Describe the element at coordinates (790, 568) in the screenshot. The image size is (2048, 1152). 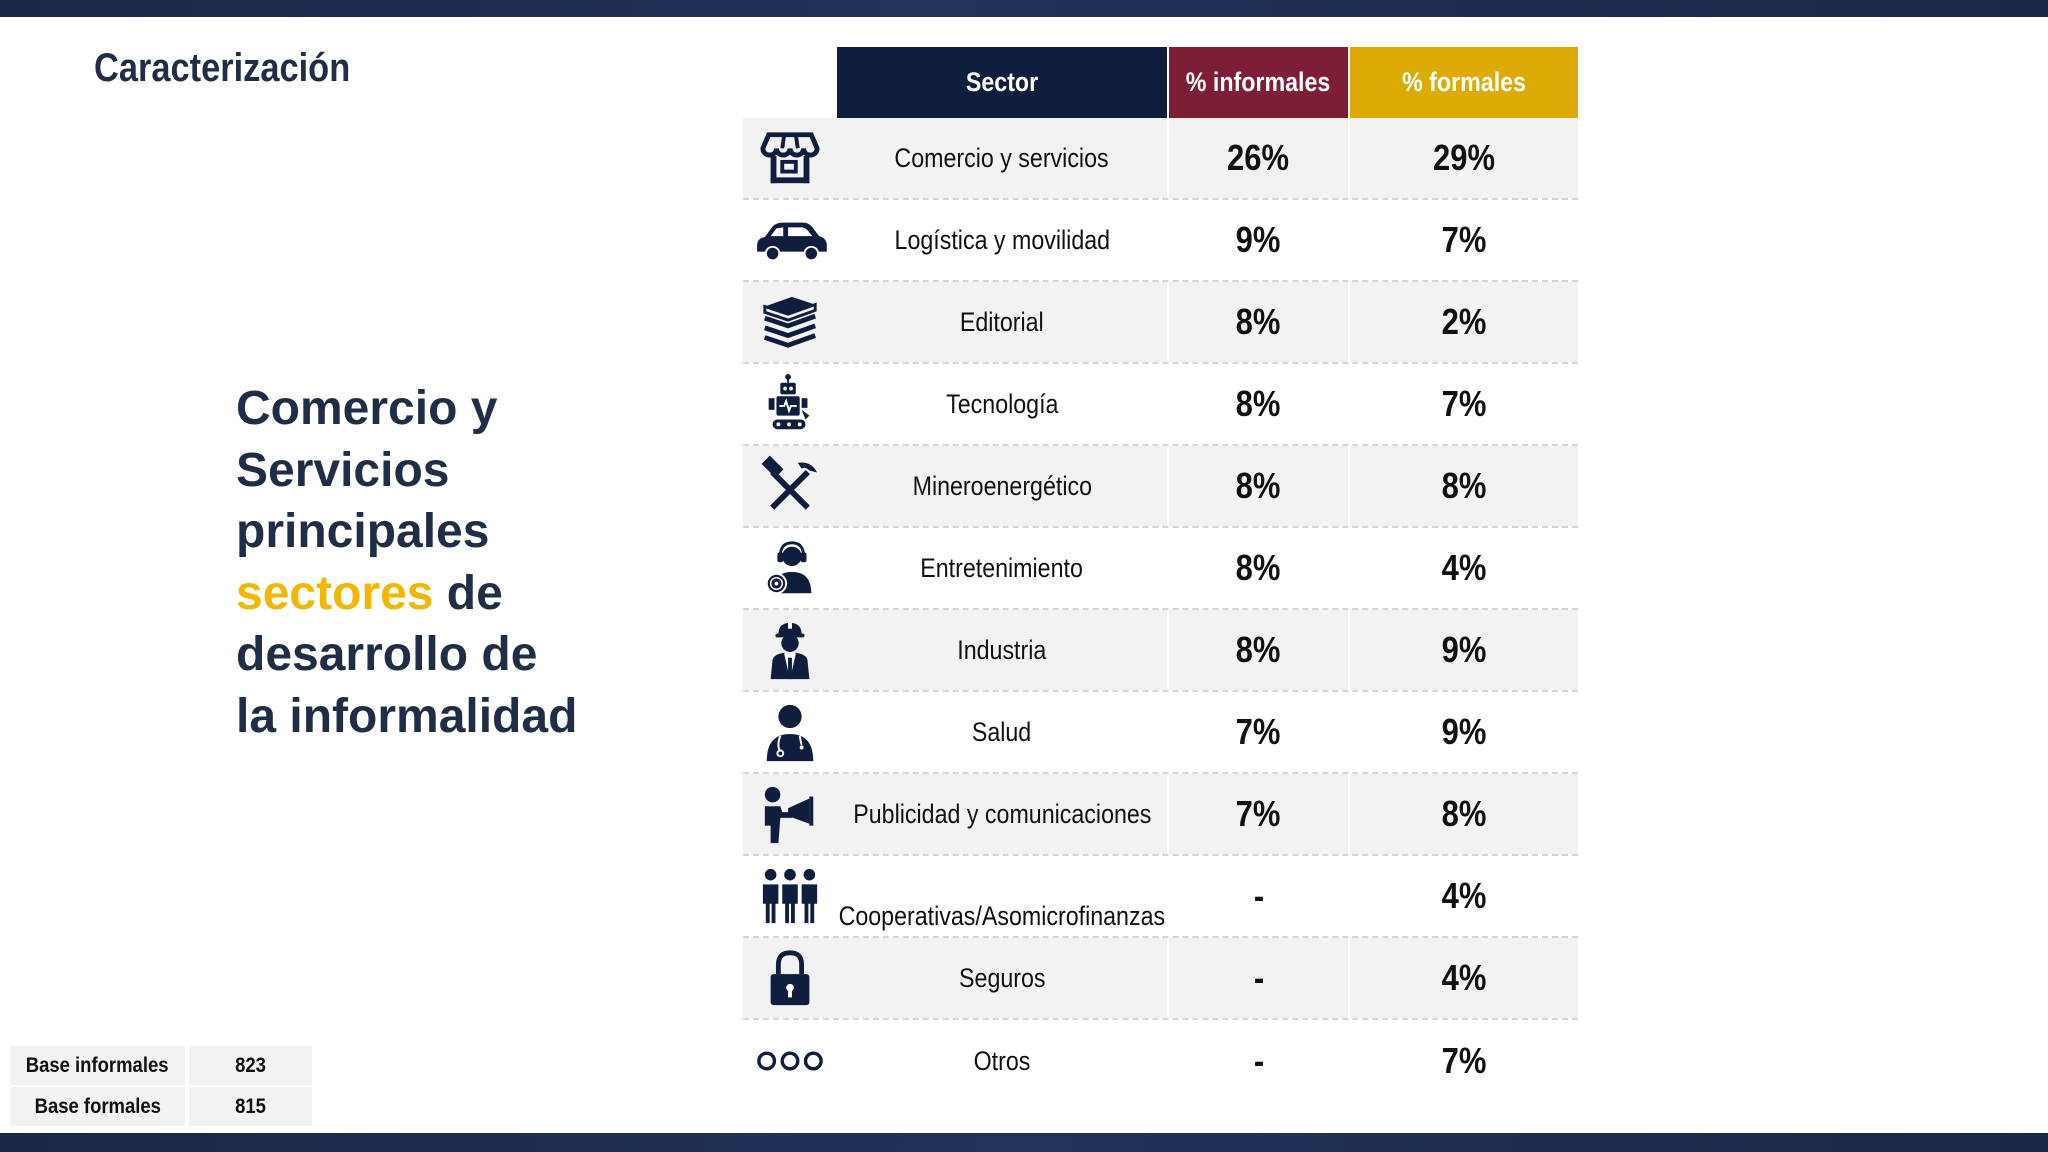
I see `dj-headphones-icon` at that location.